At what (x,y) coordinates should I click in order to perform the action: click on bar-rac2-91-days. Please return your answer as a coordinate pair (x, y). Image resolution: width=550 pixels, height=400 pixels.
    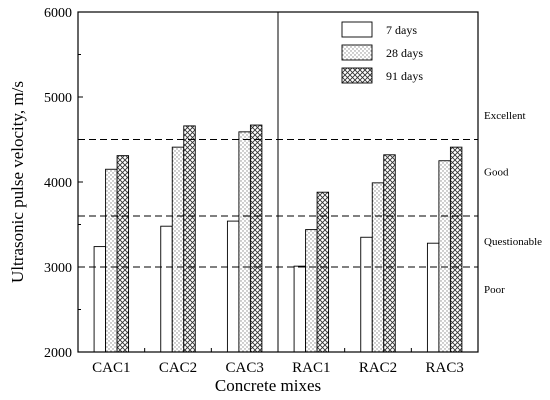
    Looking at the image, I should click on (389, 253).